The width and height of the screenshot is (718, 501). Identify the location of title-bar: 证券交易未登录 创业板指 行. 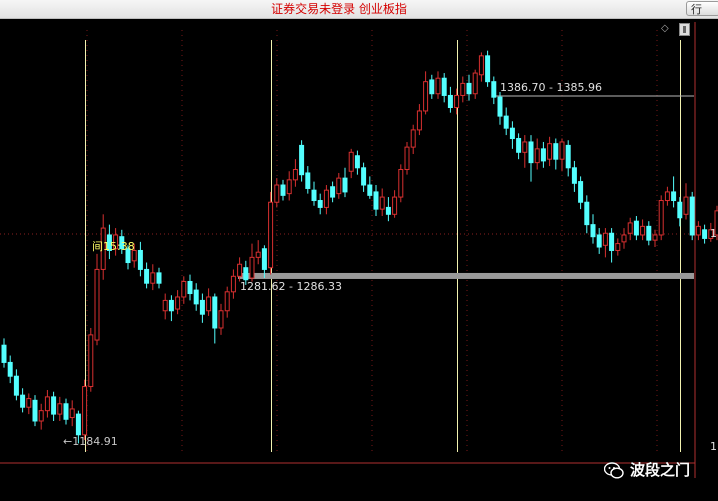
(359, 9).